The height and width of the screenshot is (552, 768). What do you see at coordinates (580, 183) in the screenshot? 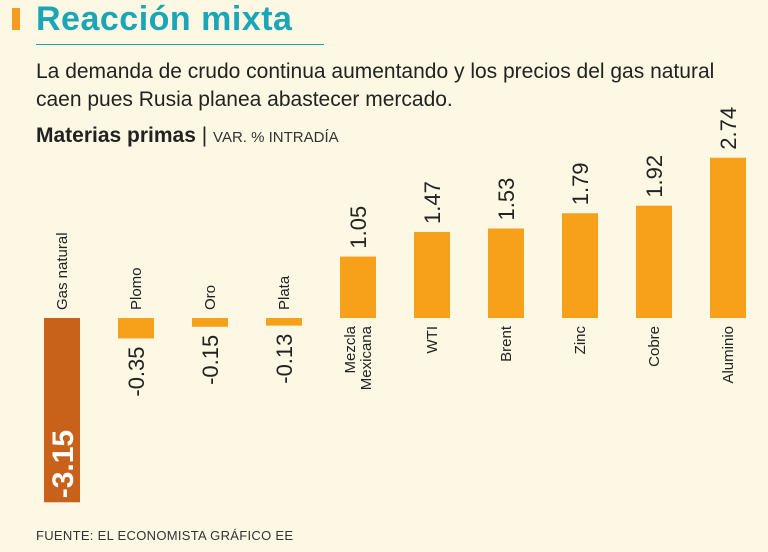
I see `value-label-zinc: 1.79` at bounding box center [580, 183].